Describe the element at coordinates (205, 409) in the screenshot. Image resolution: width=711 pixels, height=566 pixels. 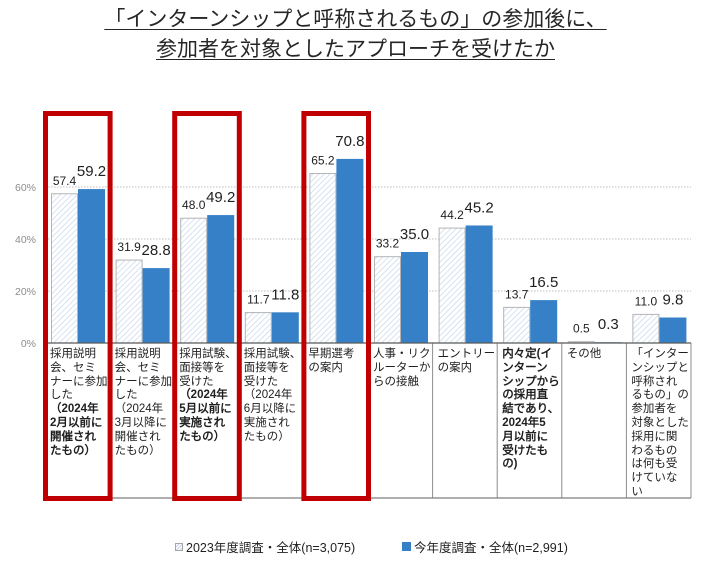
I see `category-label-line: 5月以前に` at that location.